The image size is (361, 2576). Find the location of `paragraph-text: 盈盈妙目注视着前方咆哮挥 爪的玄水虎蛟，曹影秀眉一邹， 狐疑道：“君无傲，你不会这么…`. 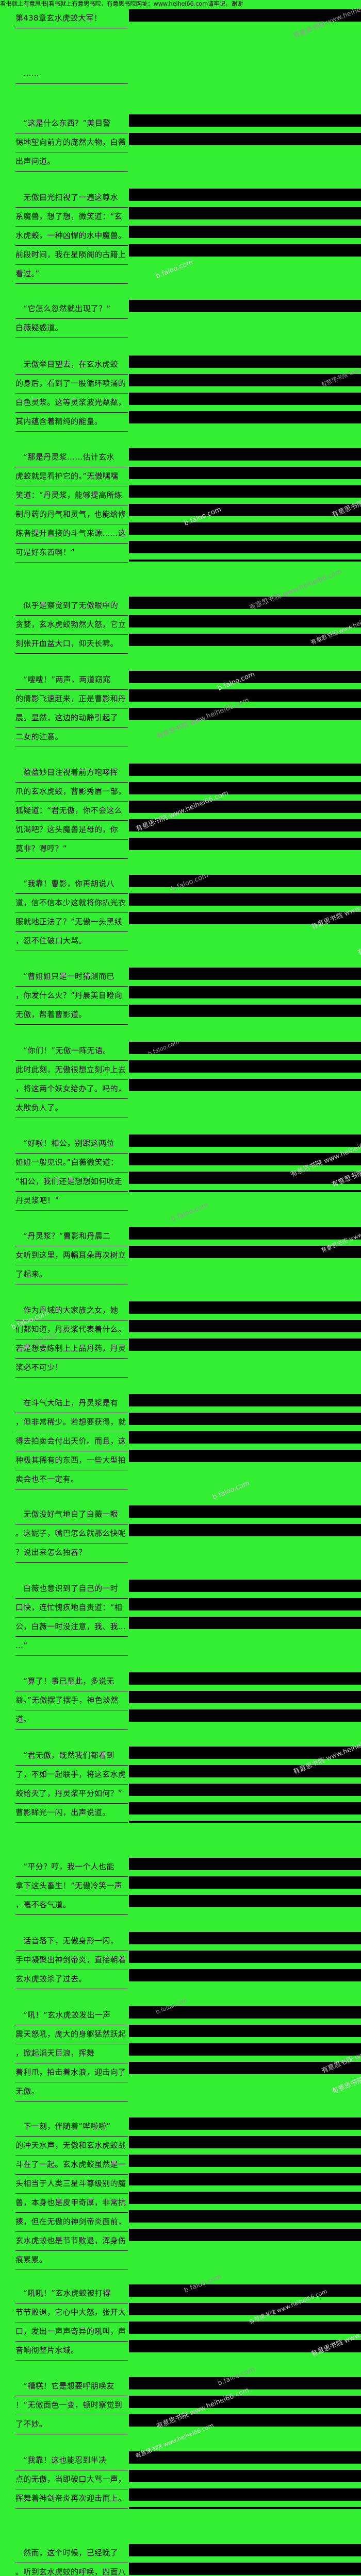

paragraph-text: 盈盈妙目注视着前方咆哮挥 爪的玄水虎蛟，曹影秀眉一邹， 狐疑道：“君无傲，你不会这么… is located at coordinates (71, 811).